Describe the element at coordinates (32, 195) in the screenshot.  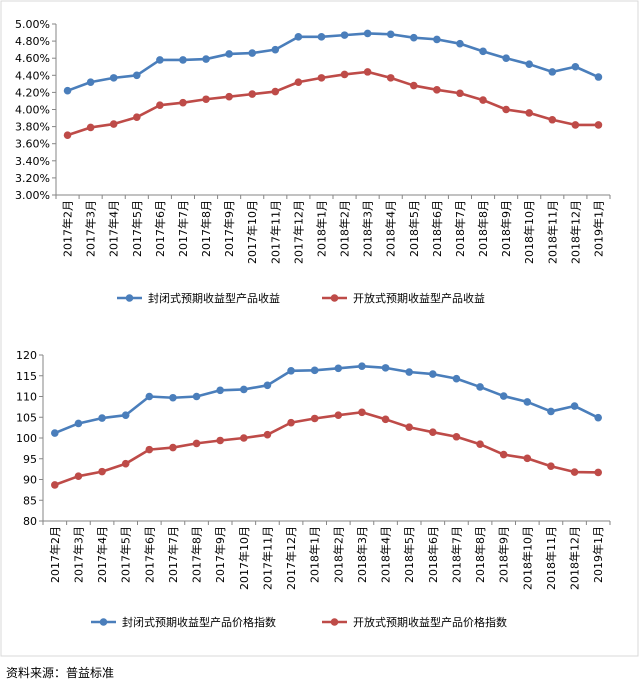
I see `y-tick-label: 3.00%` at that location.